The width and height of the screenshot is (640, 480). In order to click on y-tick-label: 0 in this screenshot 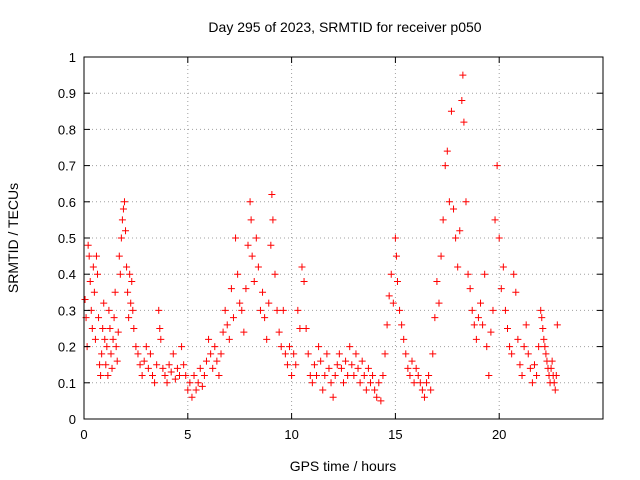, I will do `click(72, 419)`.